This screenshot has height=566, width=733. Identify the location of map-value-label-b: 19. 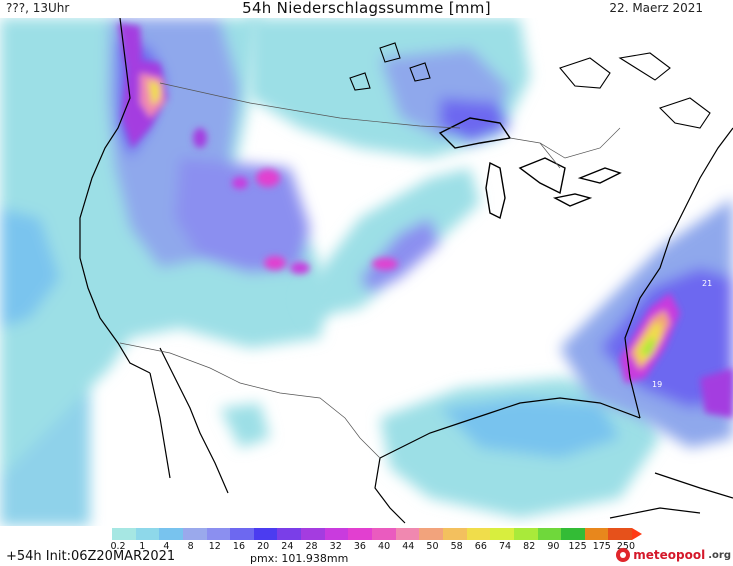
(657, 384).